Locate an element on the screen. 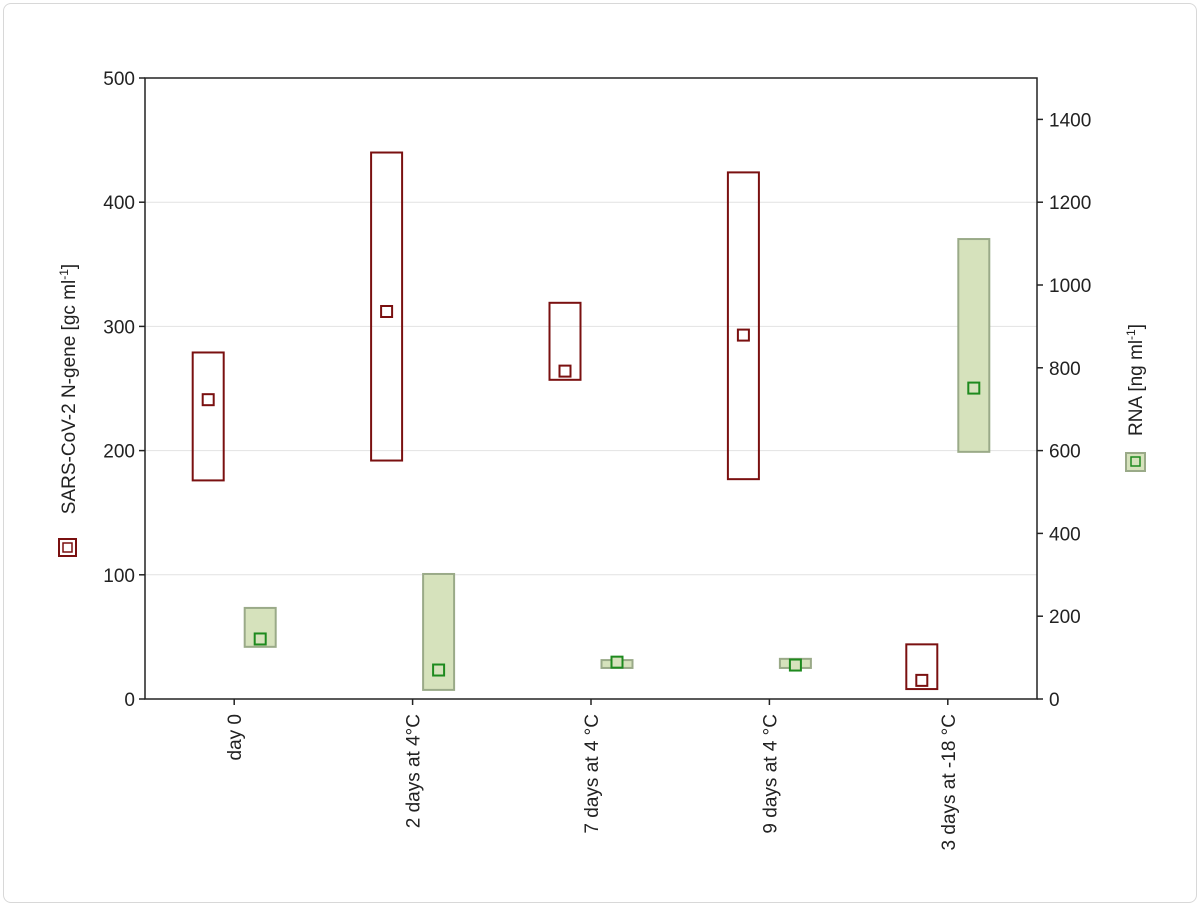  left-tick-label: 400 is located at coordinates (119, 203).